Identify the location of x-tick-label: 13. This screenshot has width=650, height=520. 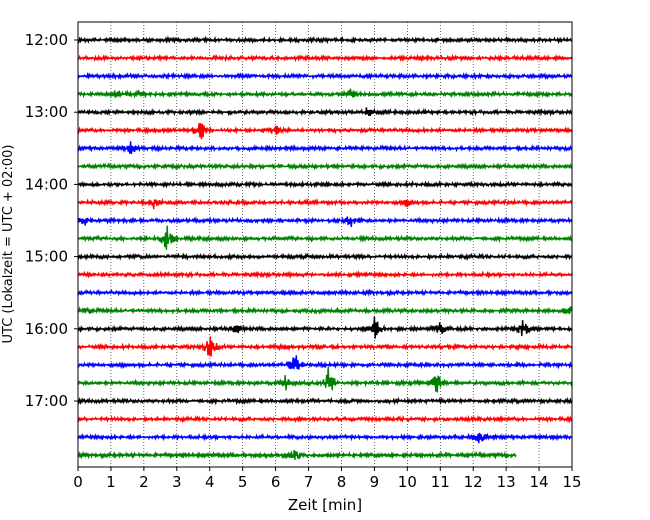
(506, 482).